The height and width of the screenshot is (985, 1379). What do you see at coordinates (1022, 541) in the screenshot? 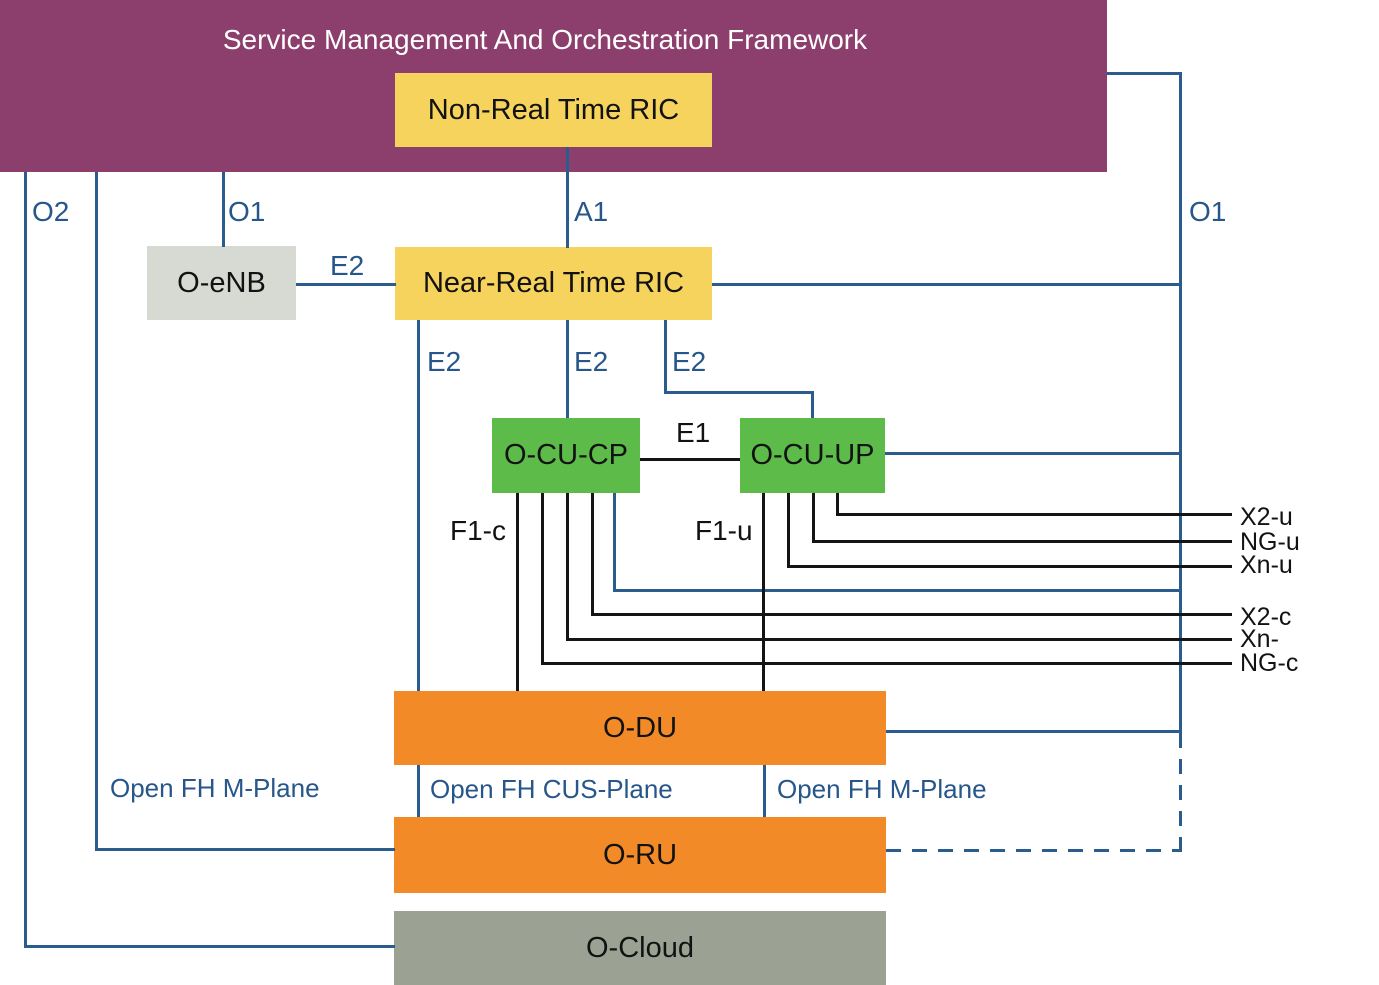
I see `ng-u-line-horizontal` at bounding box center [1022, 541].